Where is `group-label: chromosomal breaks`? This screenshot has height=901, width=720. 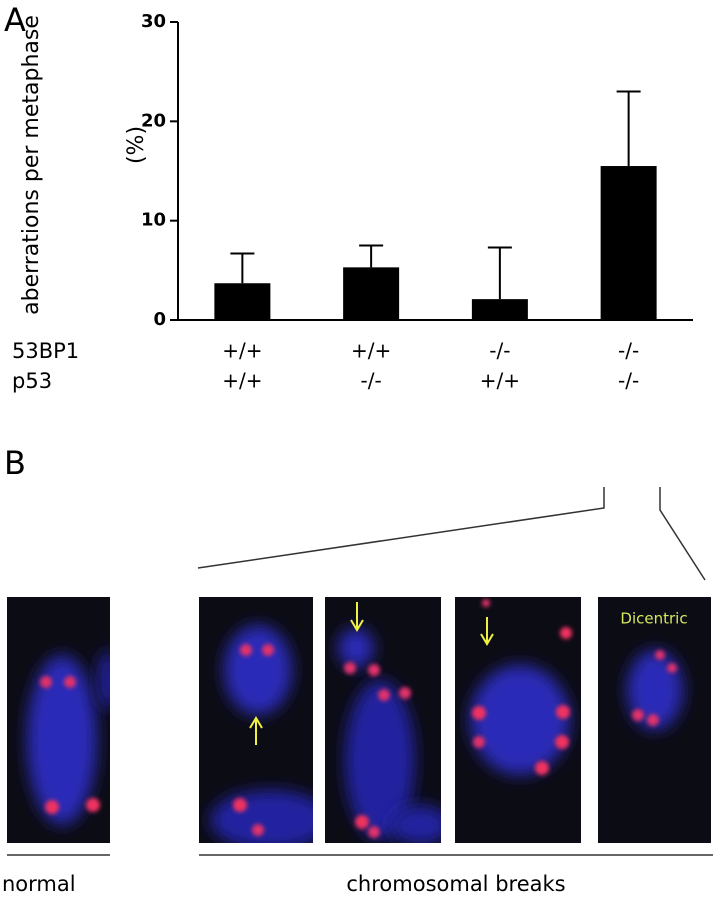
group-label: chromosomal breaks is located at coordinates (455, 884).